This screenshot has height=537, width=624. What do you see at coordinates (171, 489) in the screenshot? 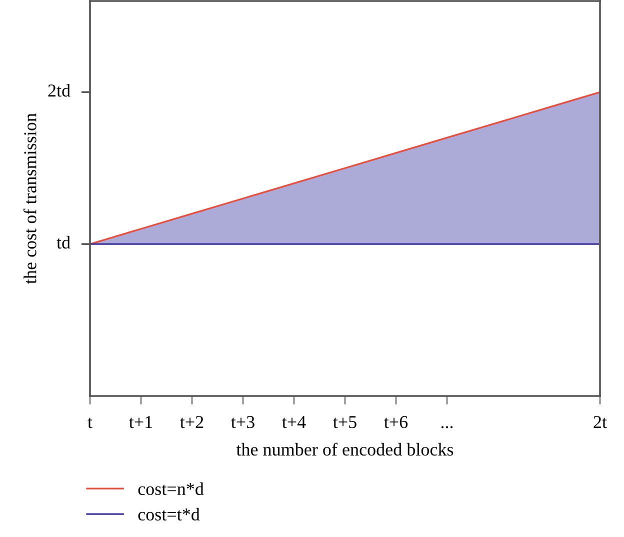
I see `legend-label: cost=n*d` at bounding box center [171, 489].